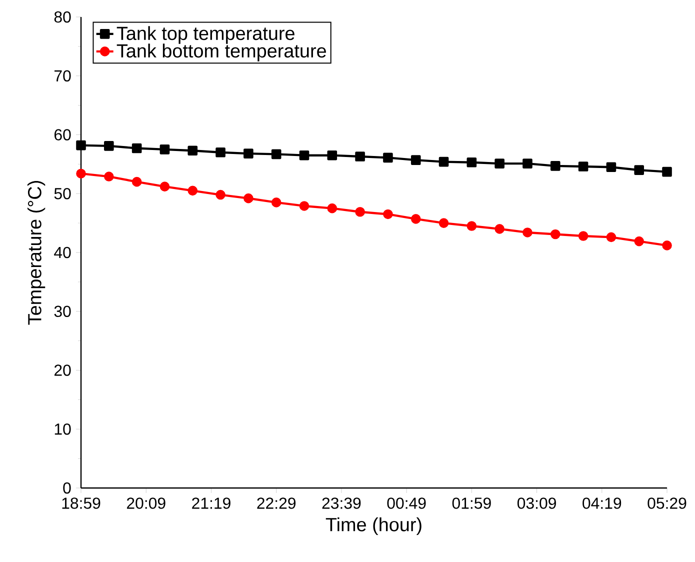 Image resolution: width=695 pixels, height=562 pixels. Describe the element at coordinates (62, 429) in the screenshot. I see `y-tick-label: 10` at that location.